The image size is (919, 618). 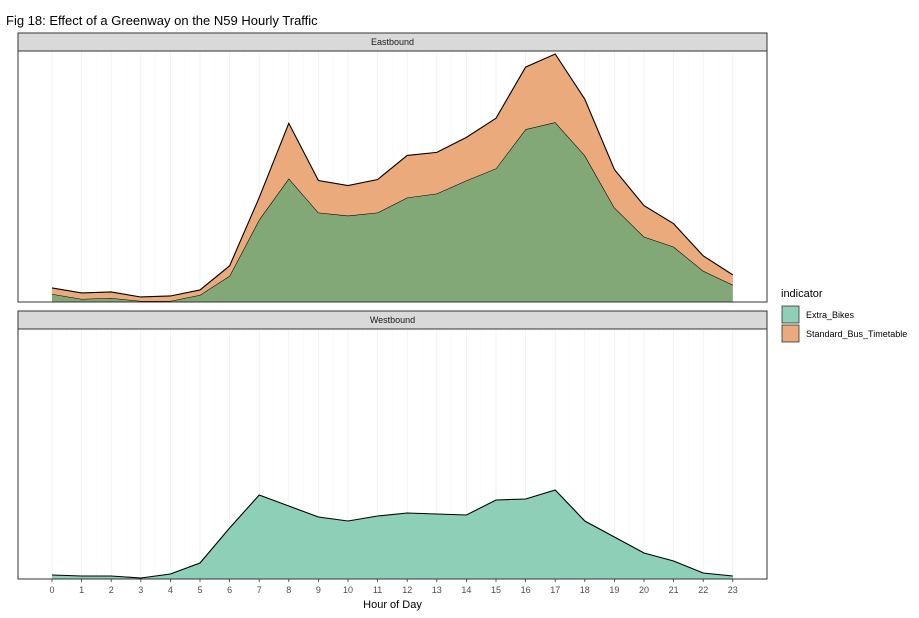 I want to click on line-westbound-extra-bikes, so click(x=392, y=534).